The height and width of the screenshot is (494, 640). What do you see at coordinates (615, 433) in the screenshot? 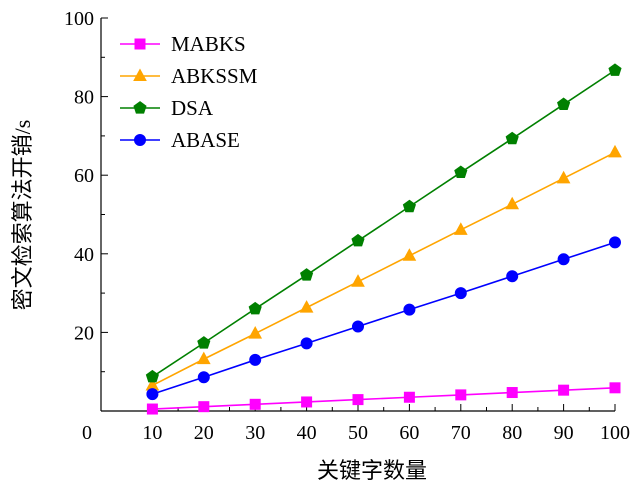
I see `x-tick-label: 100` at bounding box center [615, 433].